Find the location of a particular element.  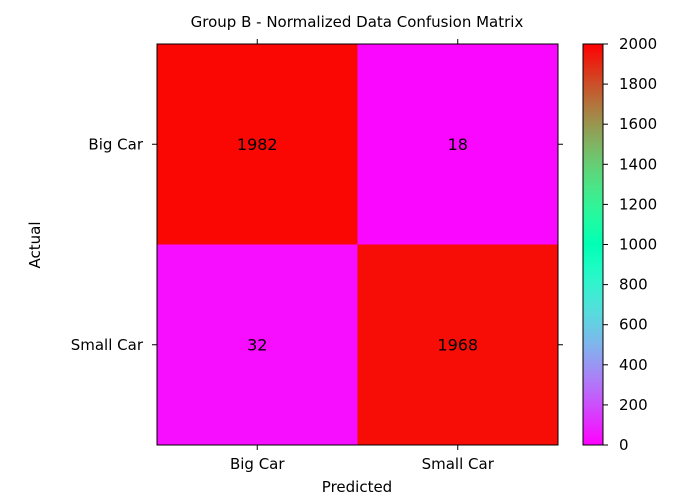

y-tick-label: Small Car is located at coordinates (107, 345).